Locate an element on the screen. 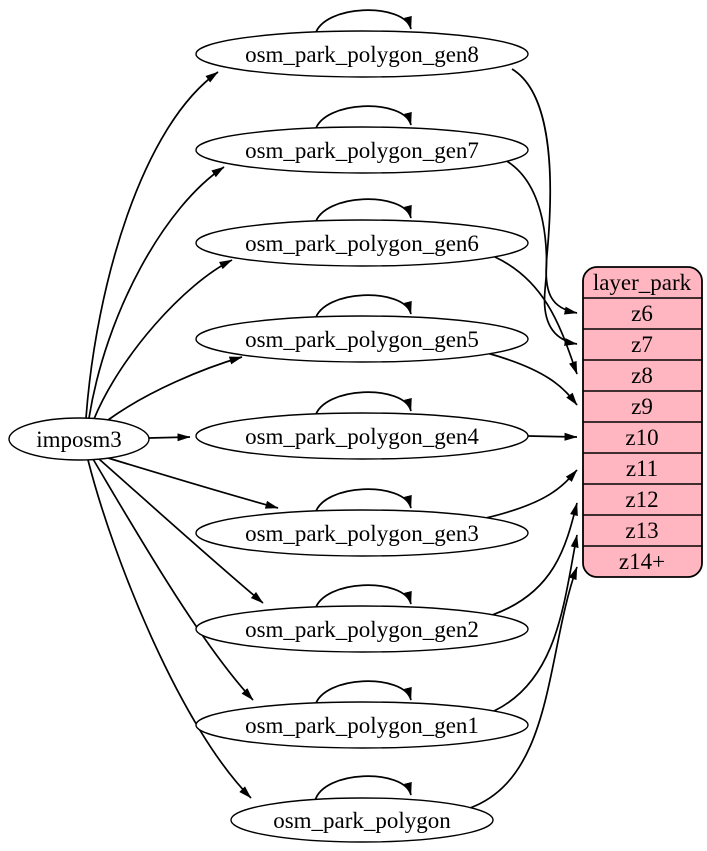 This screenshot has width=707, height=851. edge-gen4-to-z10 is located at coordinates (552, 436).